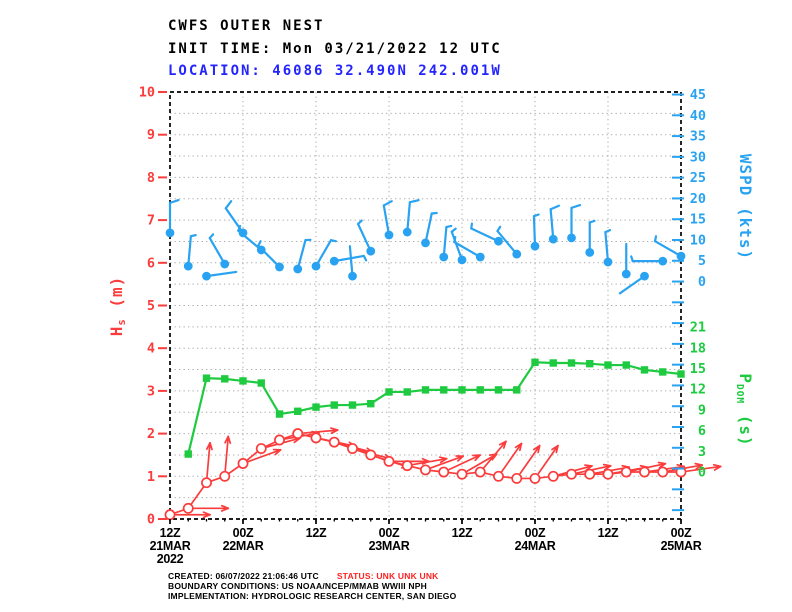 This screenshot has height=612, width=792. Describe the element at coordinates (702, 473) in the screenshot. I see `pdom-tick-label: 0` at that location.